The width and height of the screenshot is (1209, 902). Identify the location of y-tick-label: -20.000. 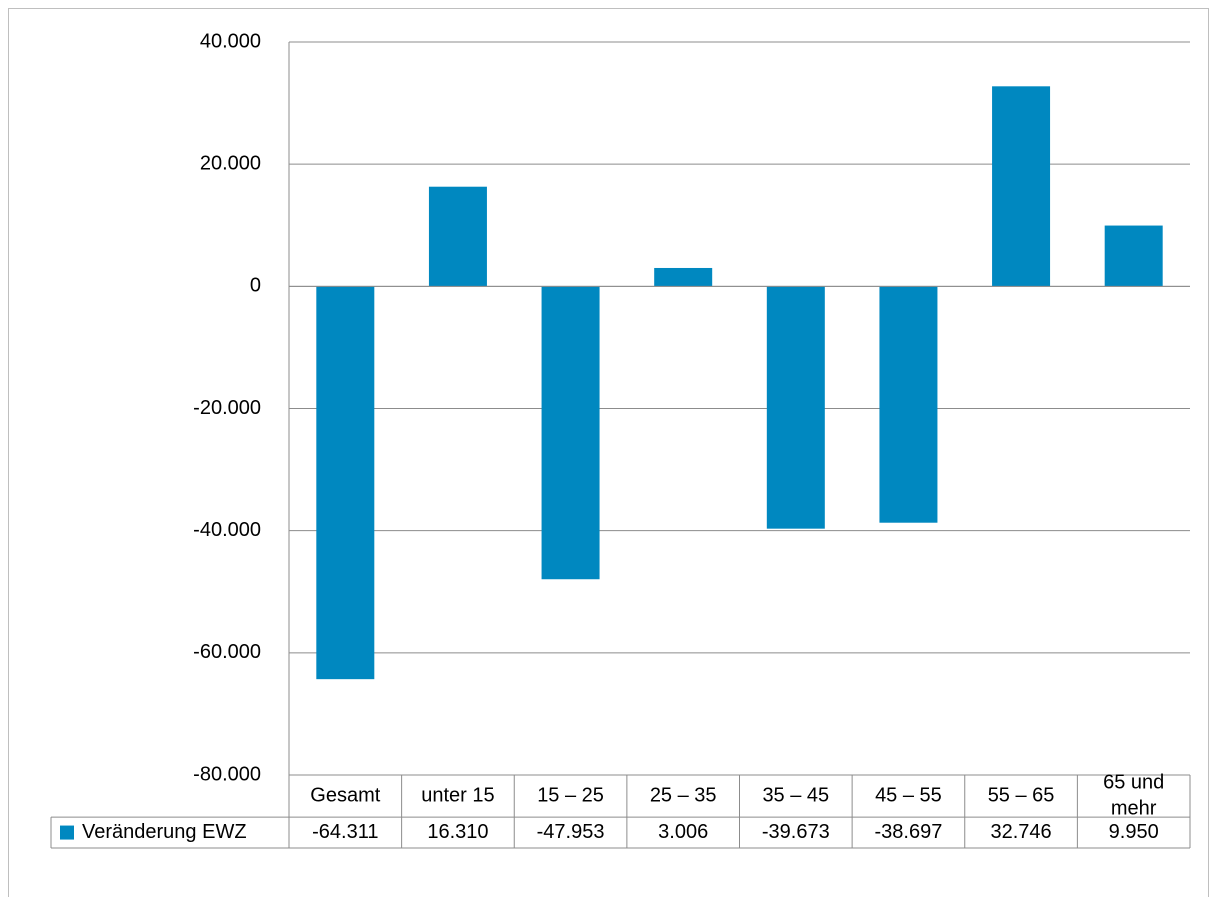
(227, 408).